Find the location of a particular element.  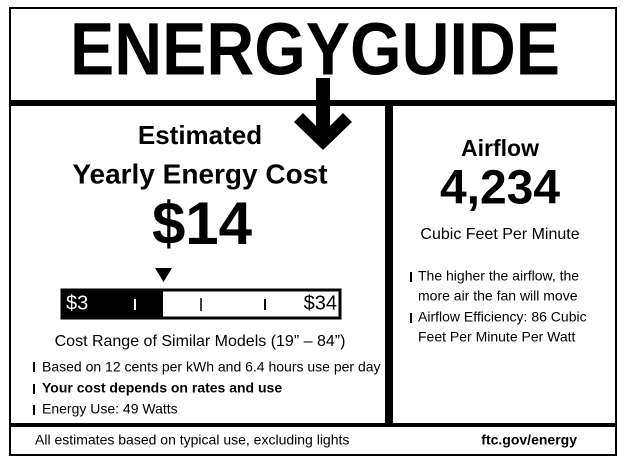

airflow-note: Feet Per Minute Per Watt is located at coordinates (497, 337).